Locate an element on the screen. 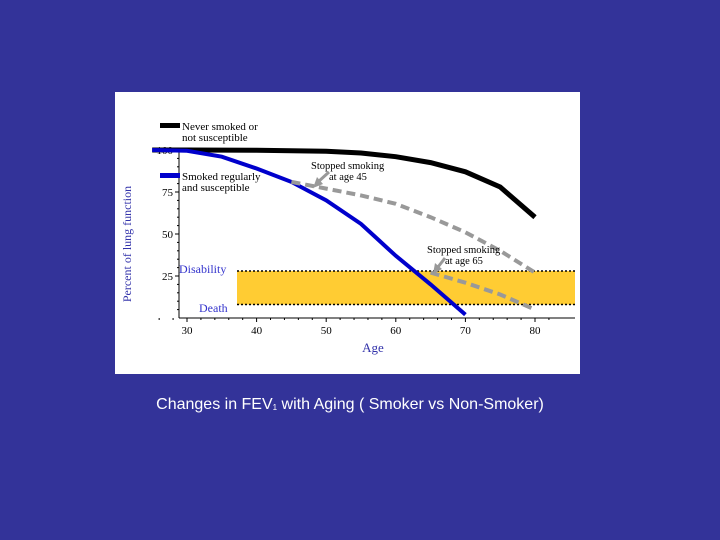  legend-smoked-line2: and susceptible is located at coordinates (216, 188).